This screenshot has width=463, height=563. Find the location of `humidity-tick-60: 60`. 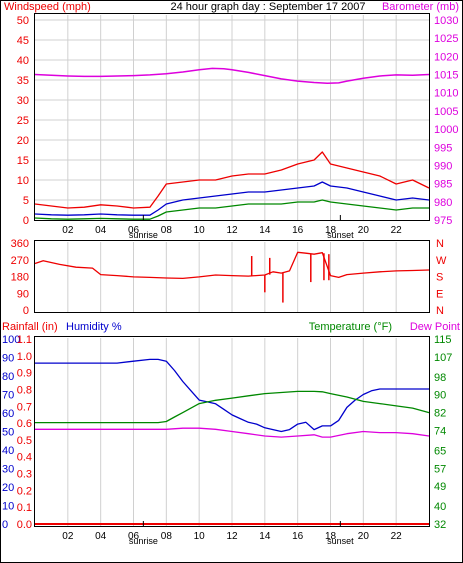

humidity-tick-60: 60 is located at coordinates (8, 414).